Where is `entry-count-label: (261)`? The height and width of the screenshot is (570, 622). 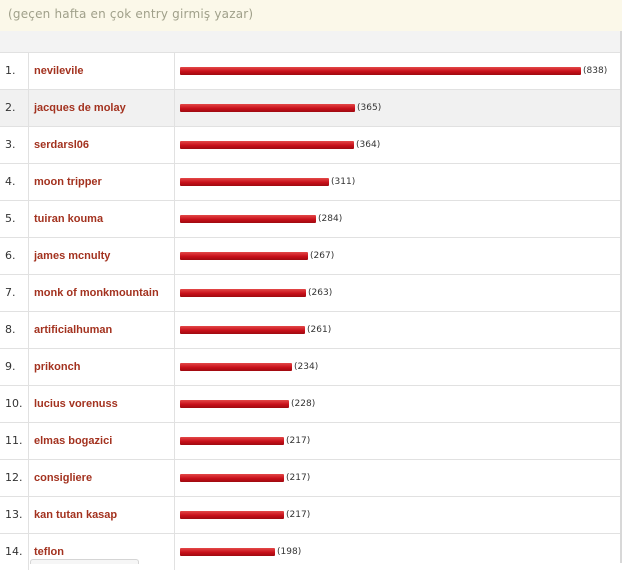 entry-count-label: (261) is located at coordinates (319, 330).